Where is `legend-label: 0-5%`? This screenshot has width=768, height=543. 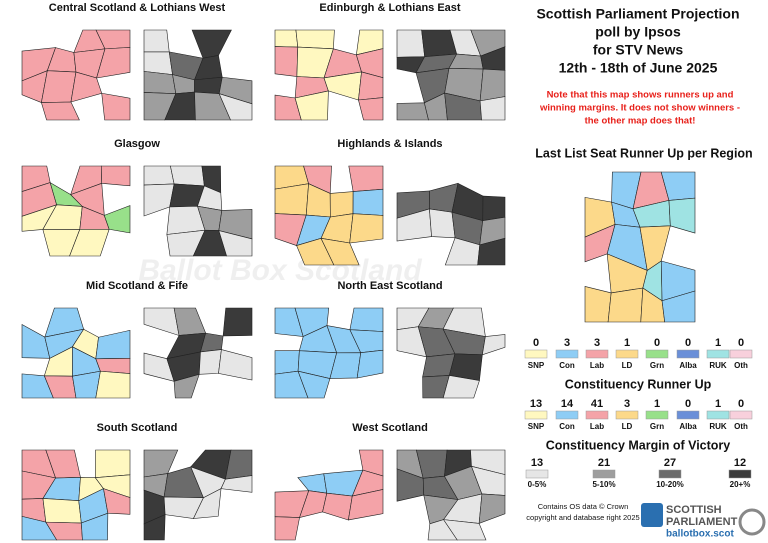
legend-label: 0-5% is located at coordinates (537, 484).